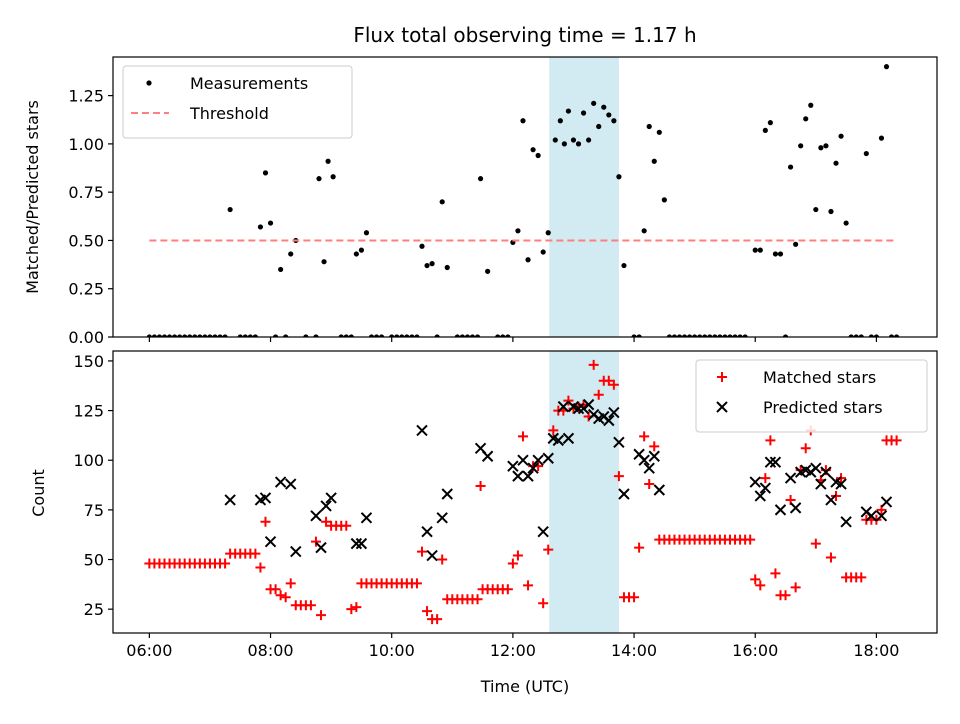  I want to click on legend-matched-stars-marker, so click(722, 377).